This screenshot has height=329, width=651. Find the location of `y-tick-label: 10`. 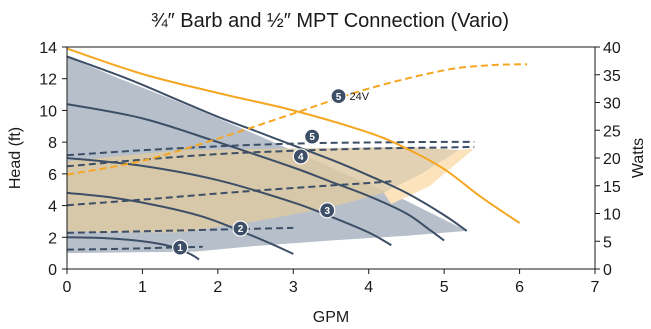

y-tick-label: 10 is located at coordinates (48, 111).